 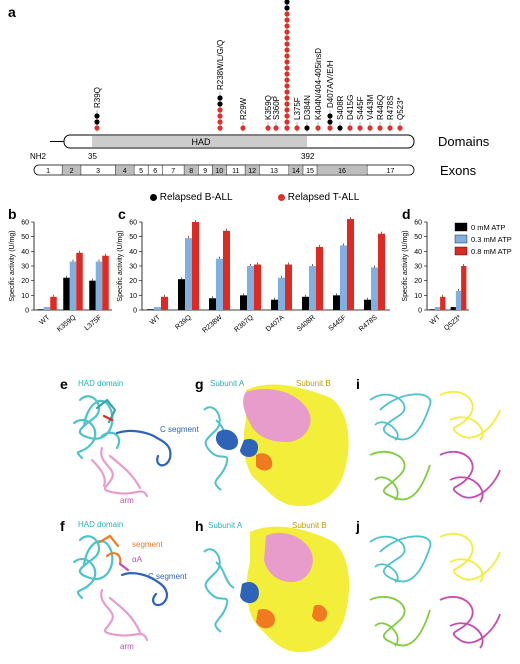 I want to click on label-subunit-a-h: Subunit A, so click(x=225, y=525).